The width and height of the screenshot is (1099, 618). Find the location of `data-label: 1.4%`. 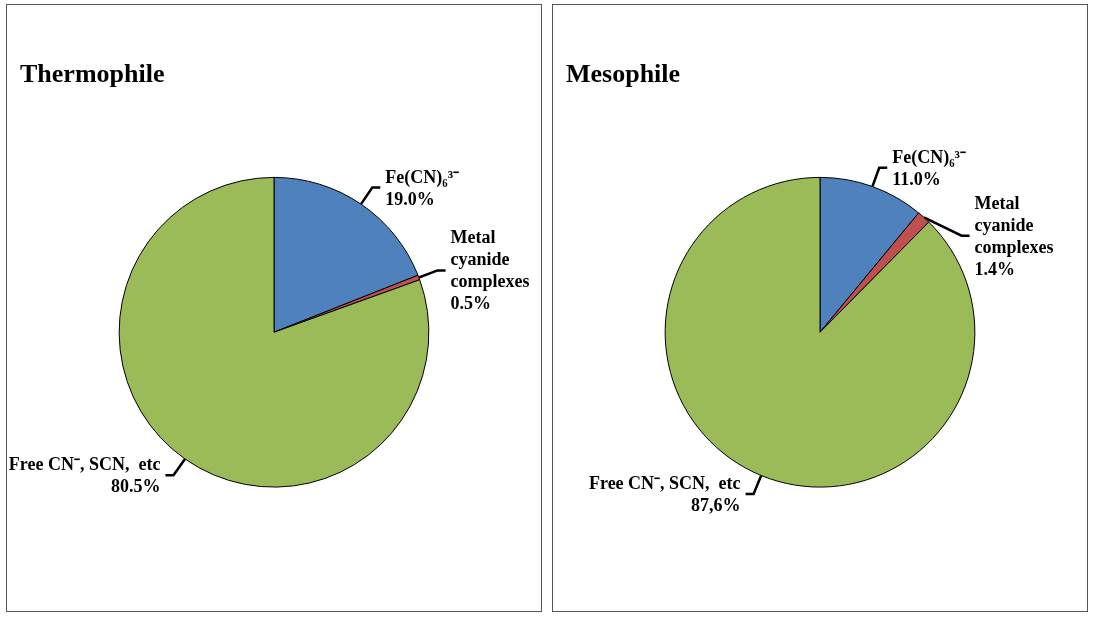

data-label: 1.4% is located at coordinates (995, 268).